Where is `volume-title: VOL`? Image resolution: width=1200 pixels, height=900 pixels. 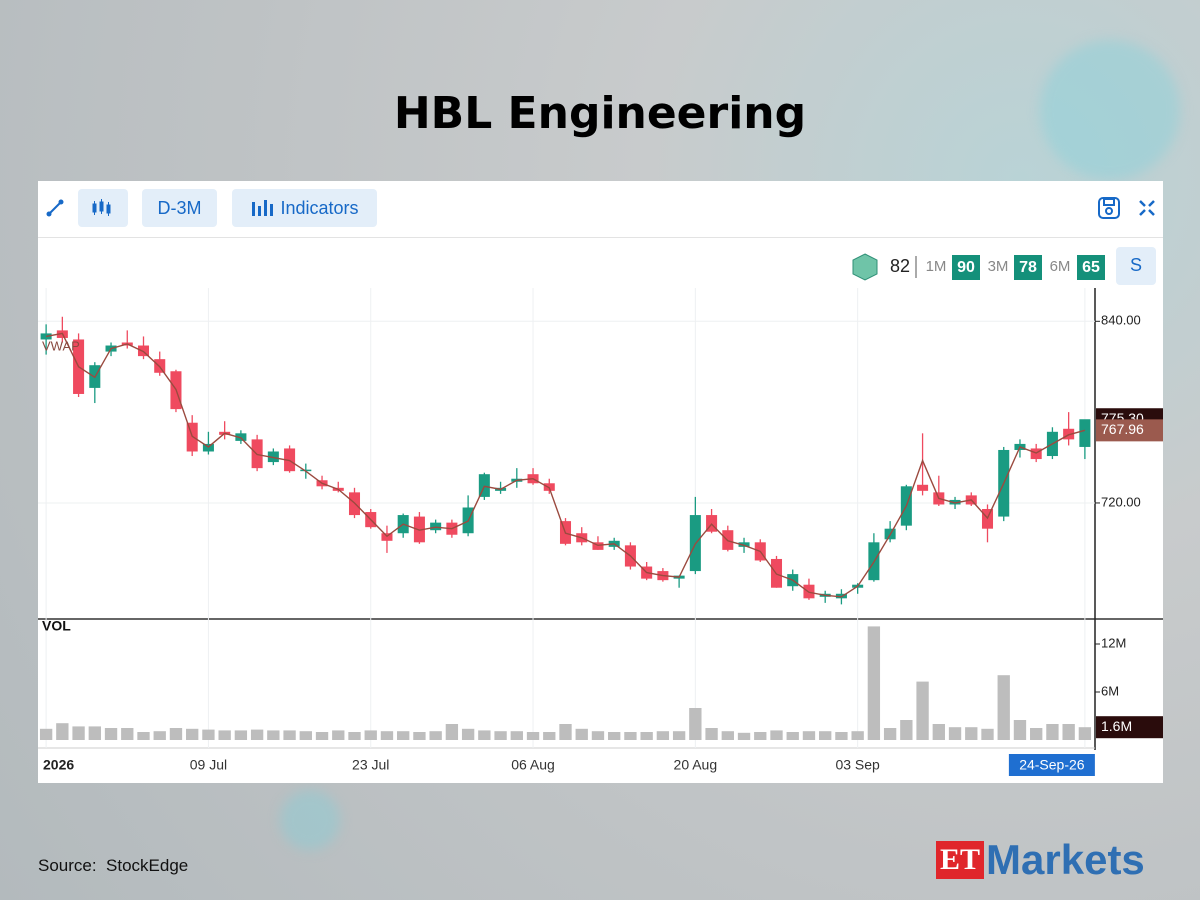
volume-title: VOL is located at coordinates (56, 626).